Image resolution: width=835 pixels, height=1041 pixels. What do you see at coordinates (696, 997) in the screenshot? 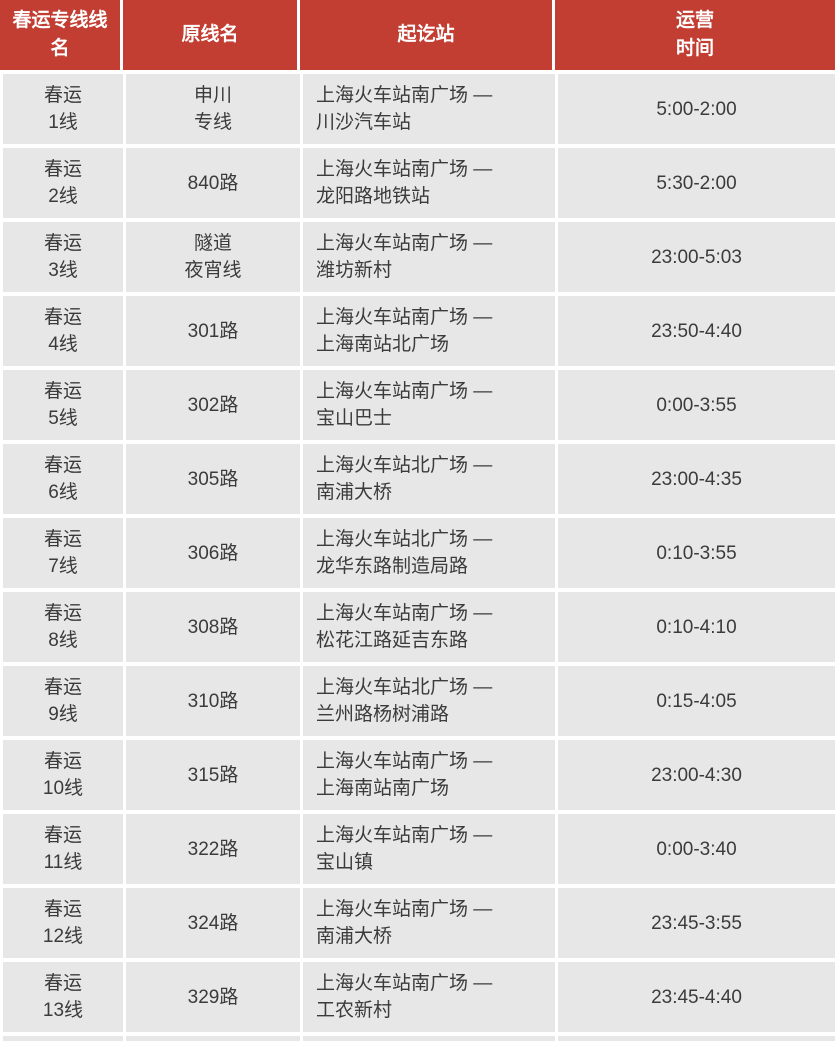
I see `cell-hours: 23:45-4:40` at bounding box center [696, 997].